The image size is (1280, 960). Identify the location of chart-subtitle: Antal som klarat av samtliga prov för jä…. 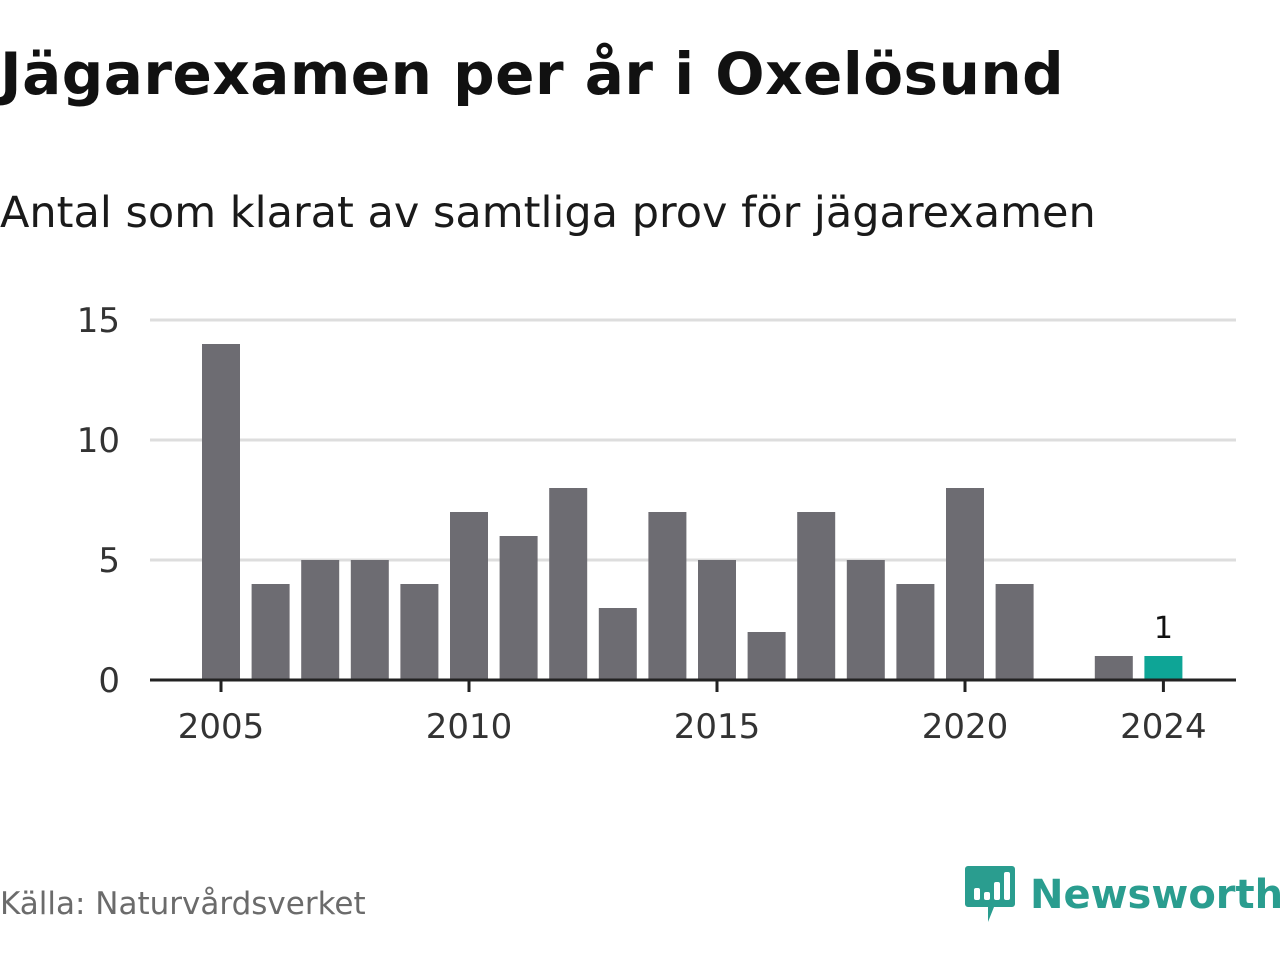
(548, 213).